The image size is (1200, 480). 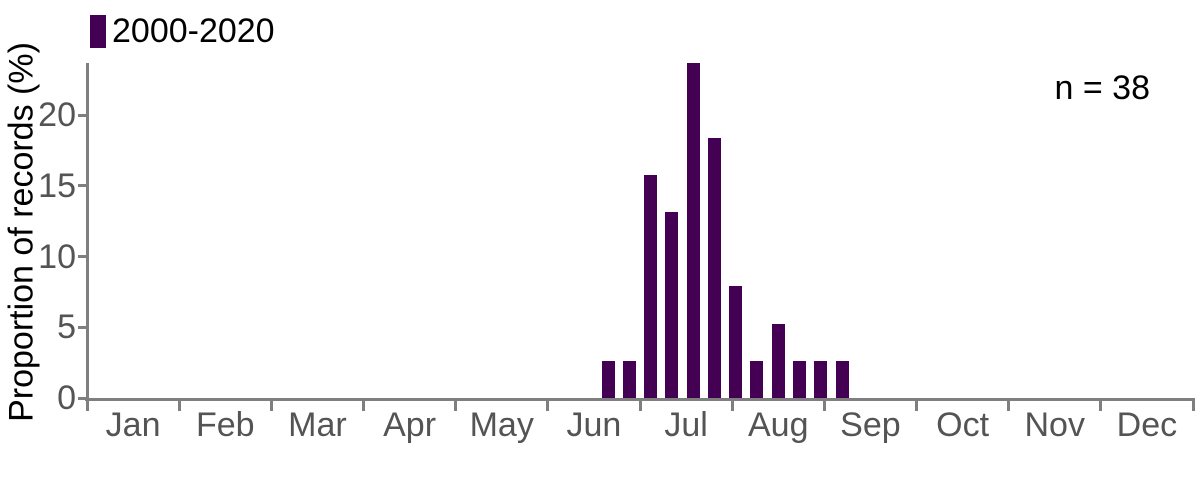 What do you see at coordinates (410, 425) in the screenshot?
I see `x-tick-label-month: Apr` at bounding box center [410, 425].